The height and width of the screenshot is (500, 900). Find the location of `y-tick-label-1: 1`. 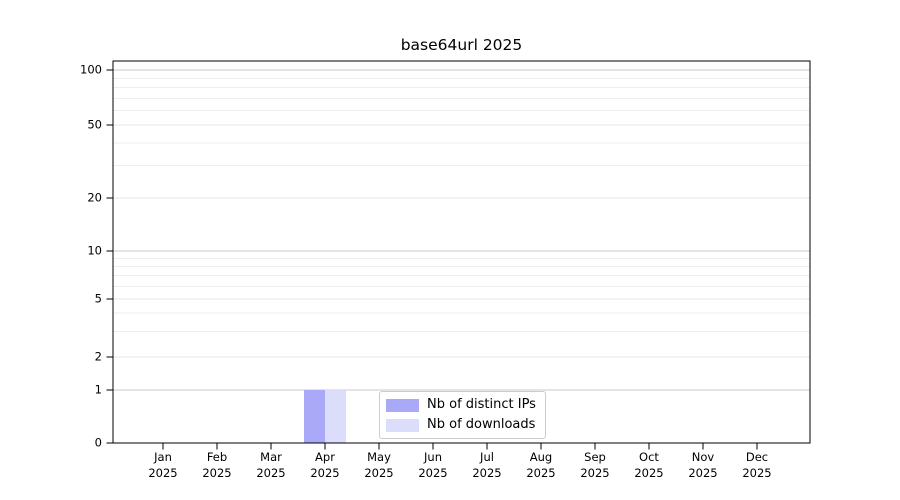

y-tick-label-1: 1 is located at coordinates (98, 389).